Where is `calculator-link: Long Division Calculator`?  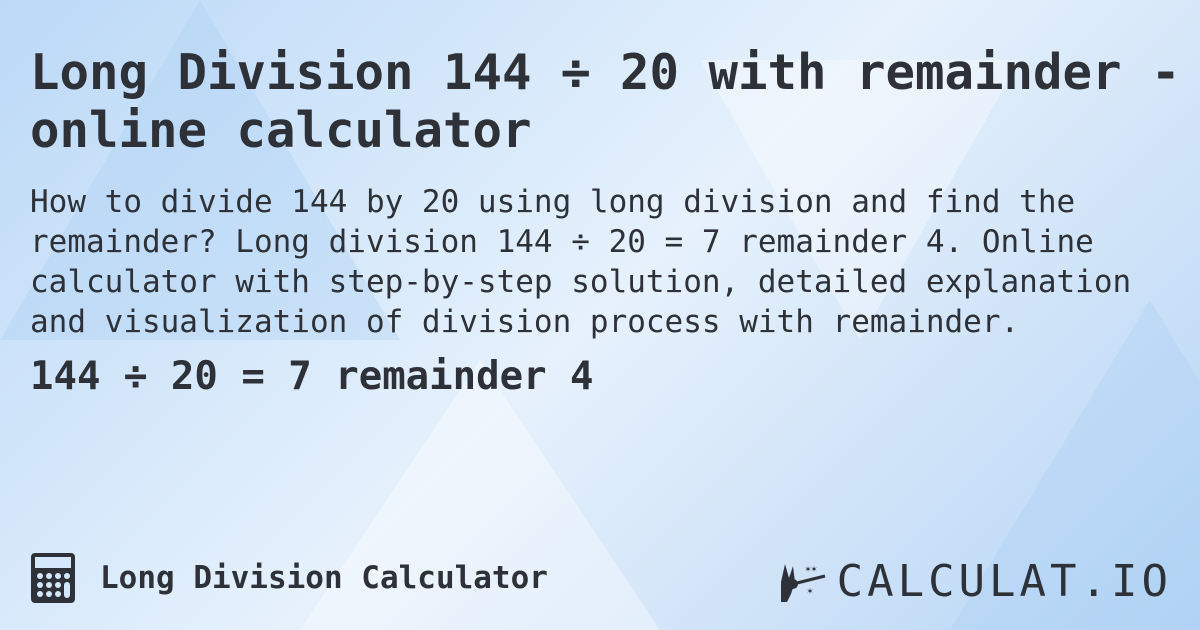
calculator-link: Long Division Calculator is located at coordinates (289, 578).